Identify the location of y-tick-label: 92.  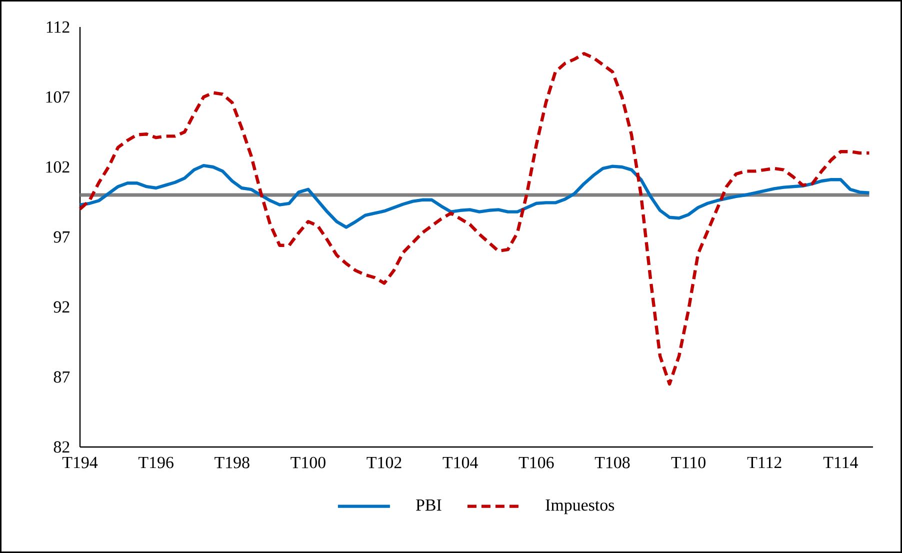
(62, 307).